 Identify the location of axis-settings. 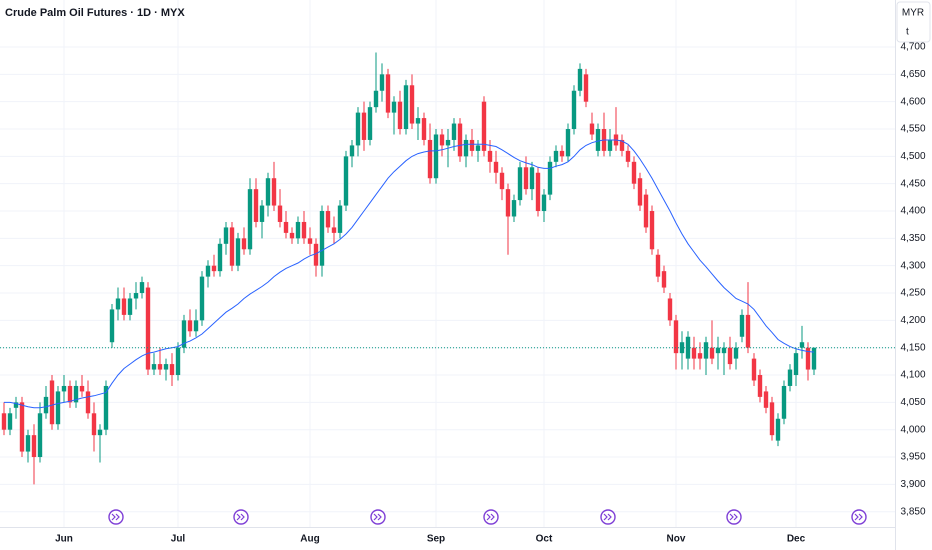
(913, 22).